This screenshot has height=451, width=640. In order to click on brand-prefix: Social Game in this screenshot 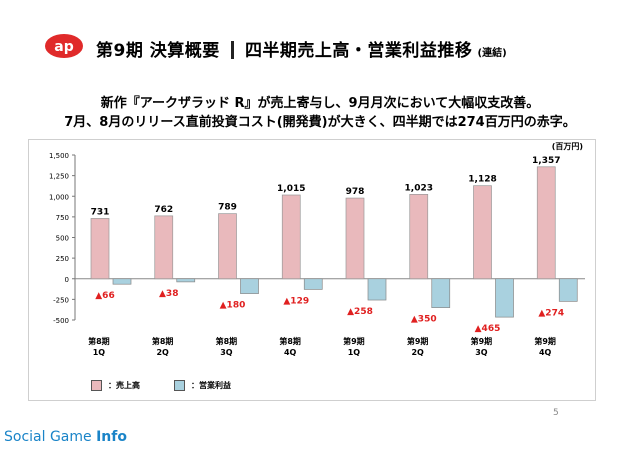, I will do `click(50, 437)`.